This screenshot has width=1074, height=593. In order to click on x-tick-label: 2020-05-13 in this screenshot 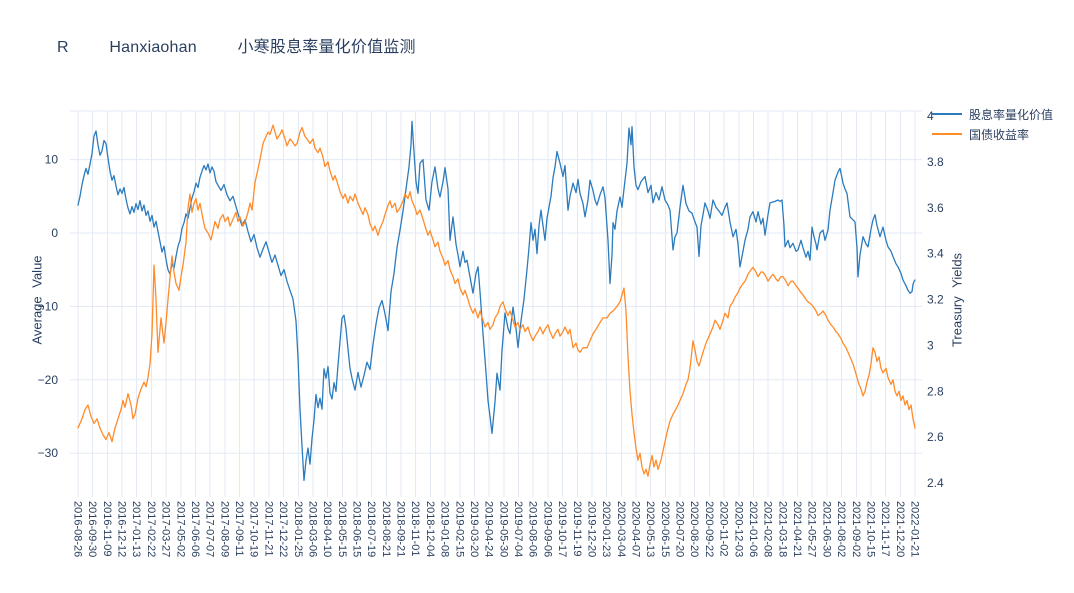, I will do `click(650, 529)`.